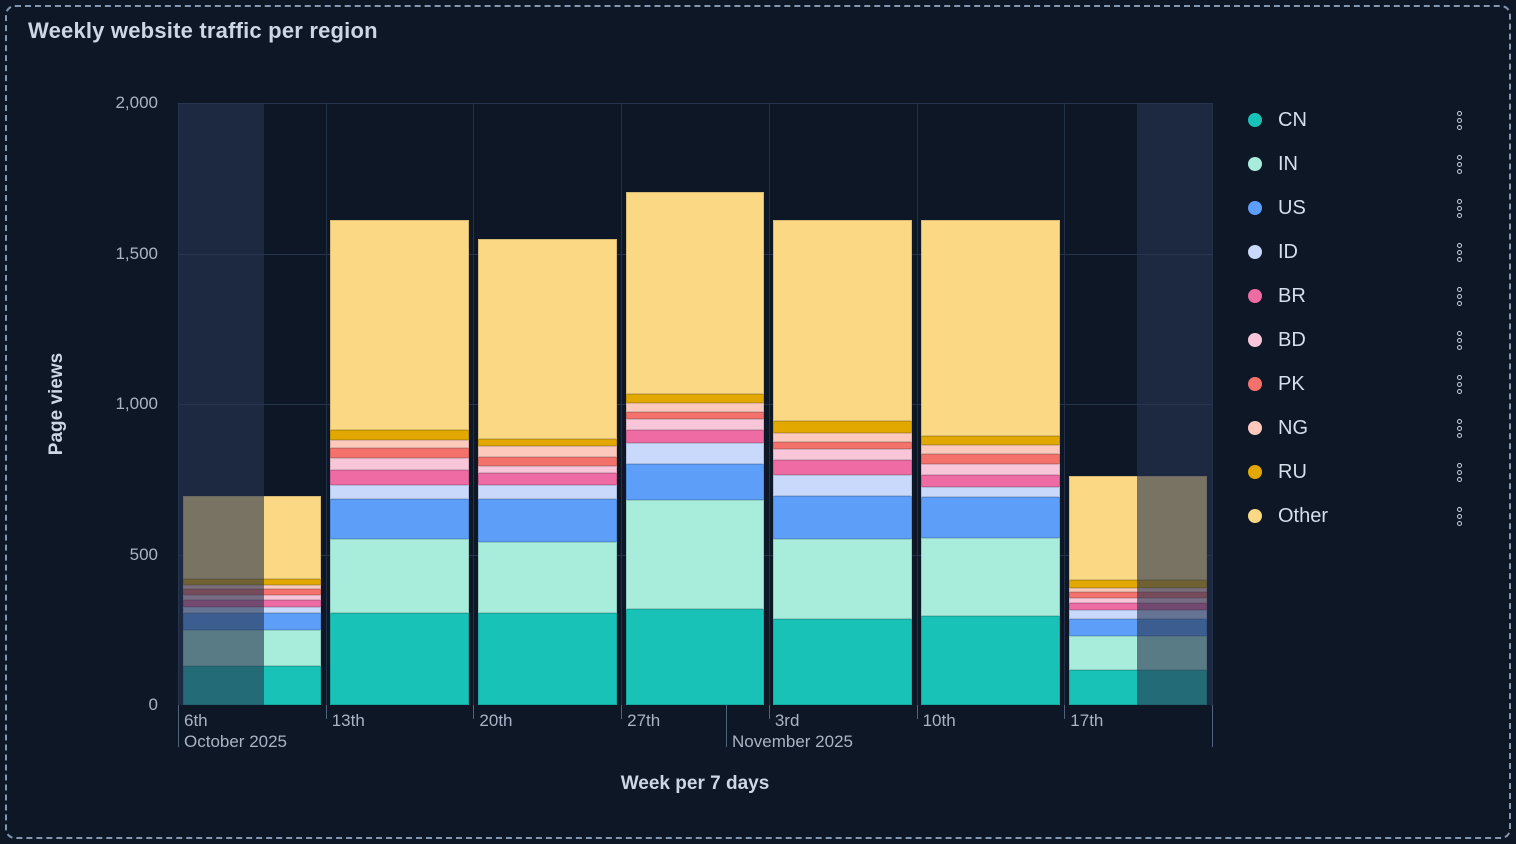 This screenshot has height=844, width=1516. What do you see at coordinates (1356, 516) in the screenshot?
I see `legend-item-Other: Other` at bounding box center [1356, 516].